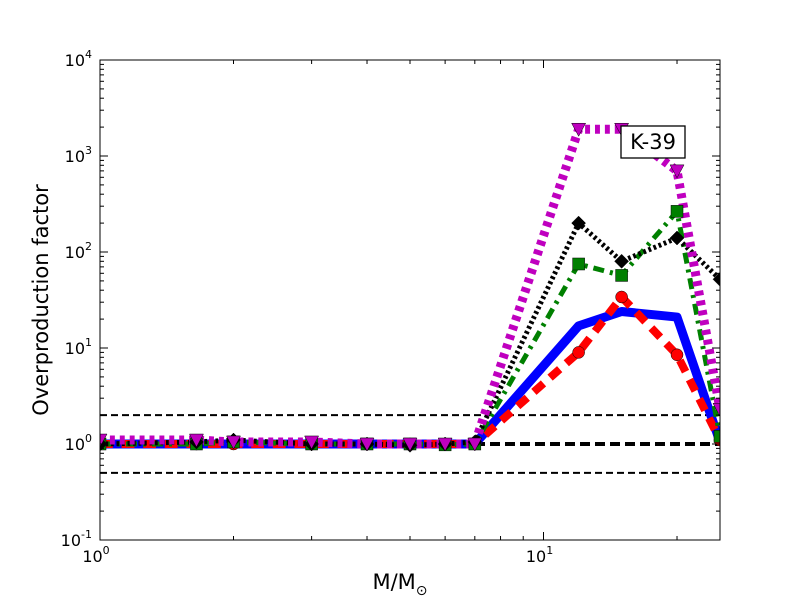  What do you see at coordinates (536, 556) in the screenshot?
I see `x-tick-label-1-base: 10` at bounding box center [536, 556].